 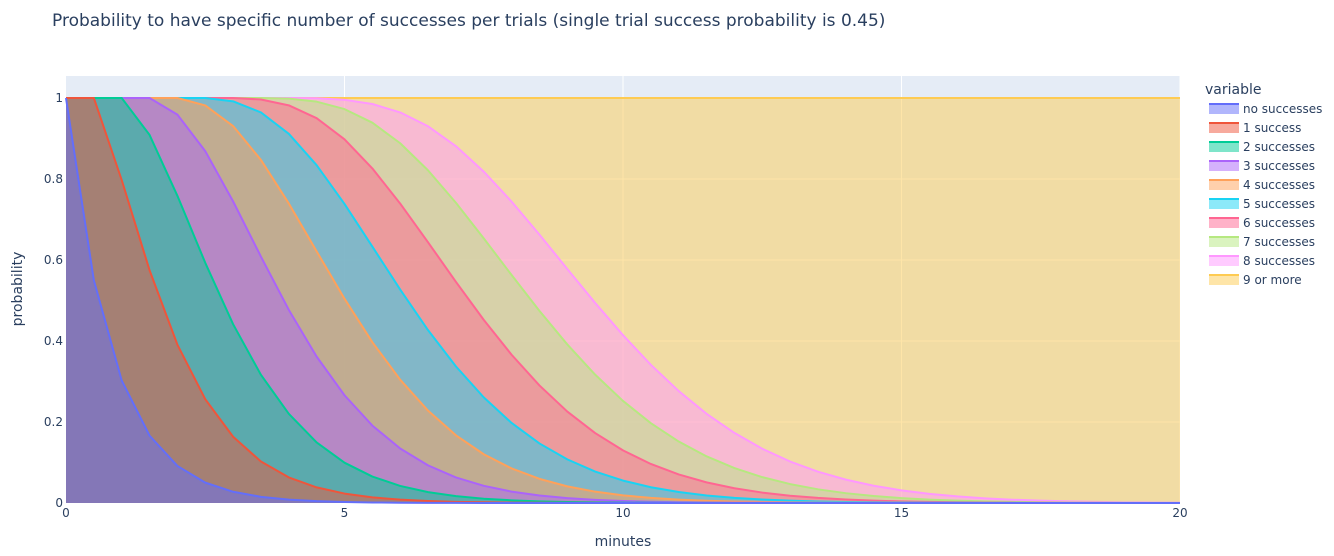 What do you see at coordinates (901, 513) in the screenshot?
I see `x-tick-label: 15` at bounding box center [901, 513].